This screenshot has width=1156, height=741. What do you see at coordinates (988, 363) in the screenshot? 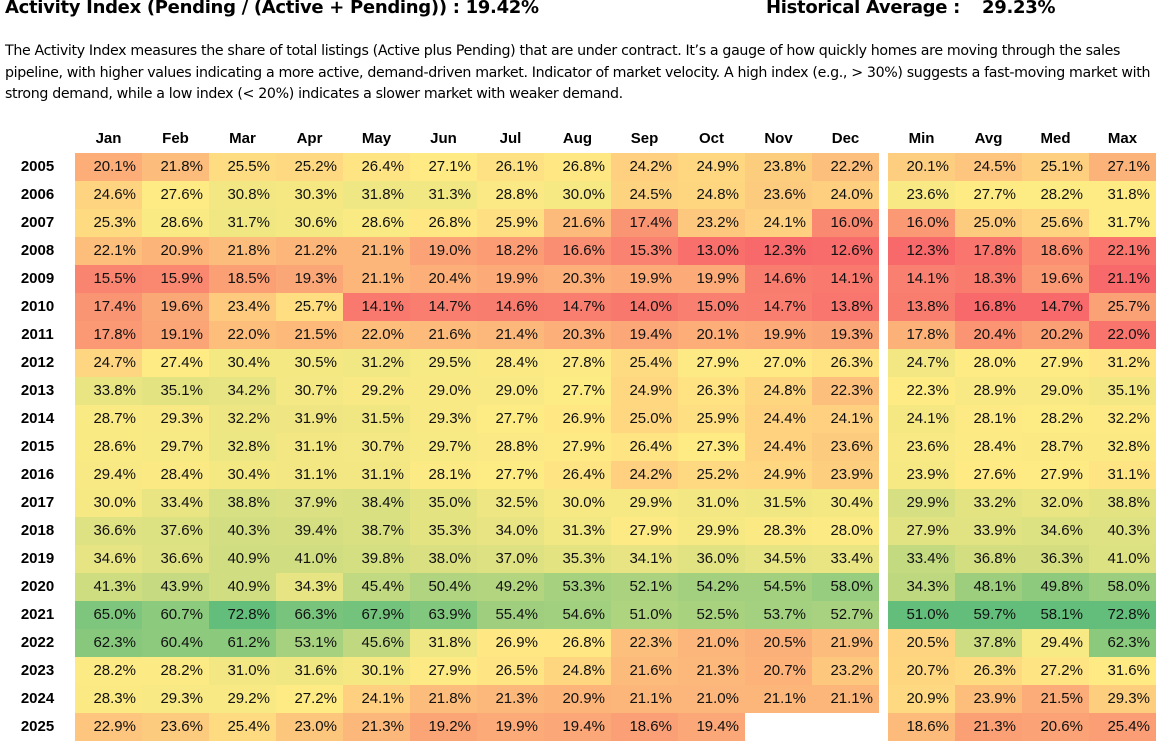
I see `stat-cell-avg: 28.0%` at bounding box center [988, 363].